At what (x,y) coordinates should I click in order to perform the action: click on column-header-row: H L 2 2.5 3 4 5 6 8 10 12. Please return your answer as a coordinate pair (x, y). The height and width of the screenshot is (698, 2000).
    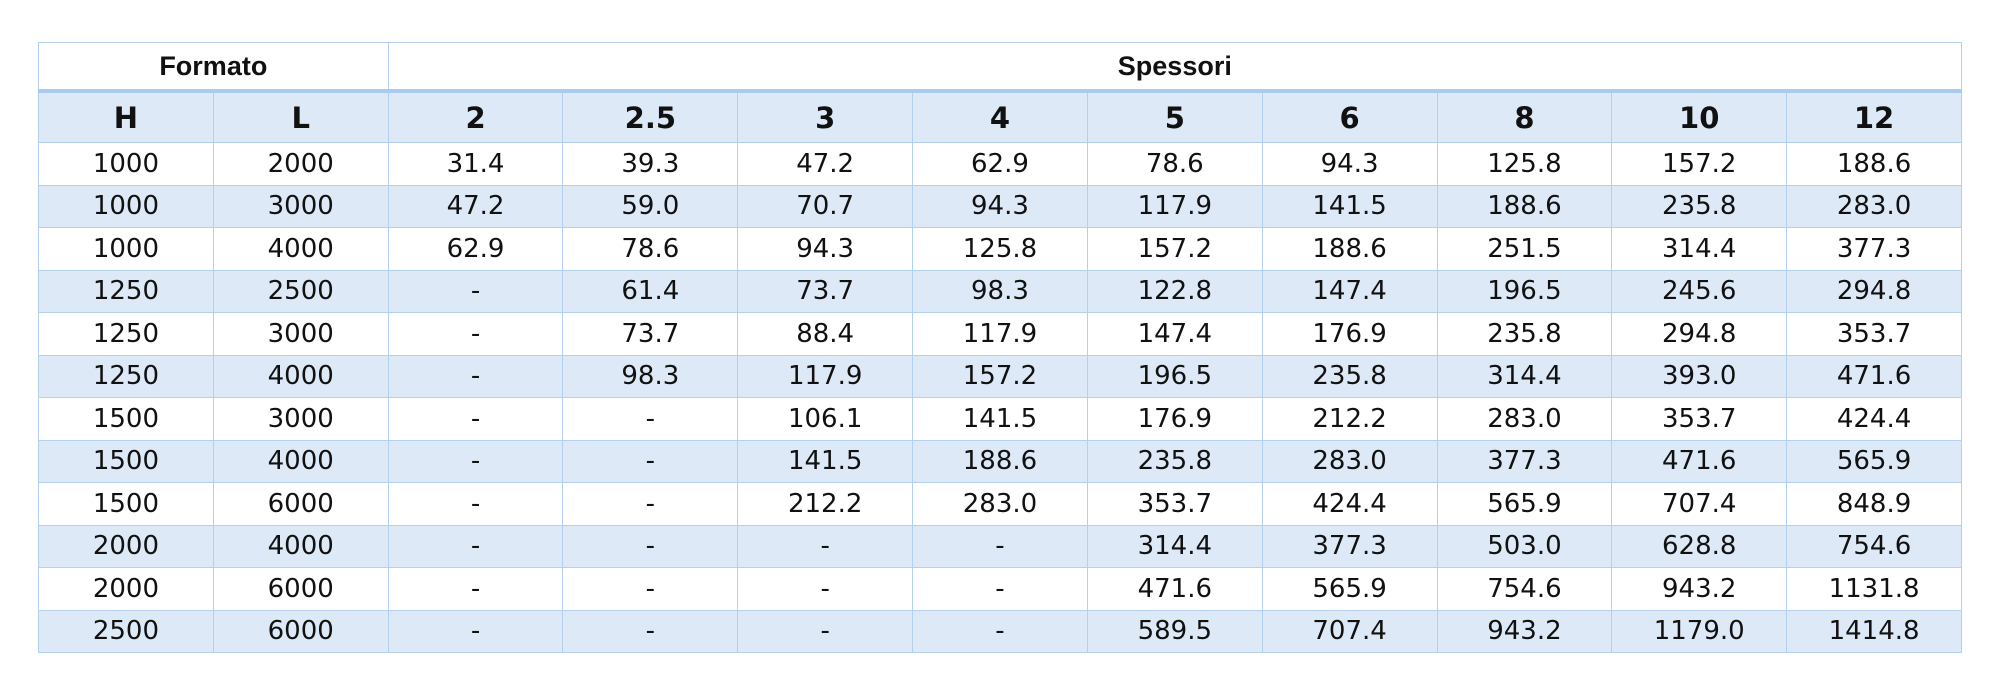
    Looking at the image, I should click on (1000, 116).